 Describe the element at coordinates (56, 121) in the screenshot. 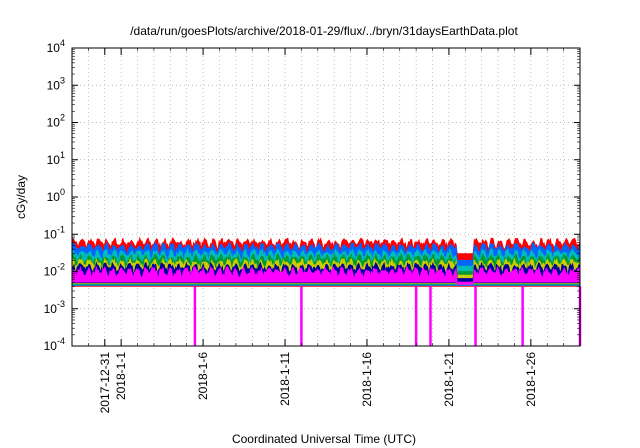

I see `y-tick-label: 10²` at that location.